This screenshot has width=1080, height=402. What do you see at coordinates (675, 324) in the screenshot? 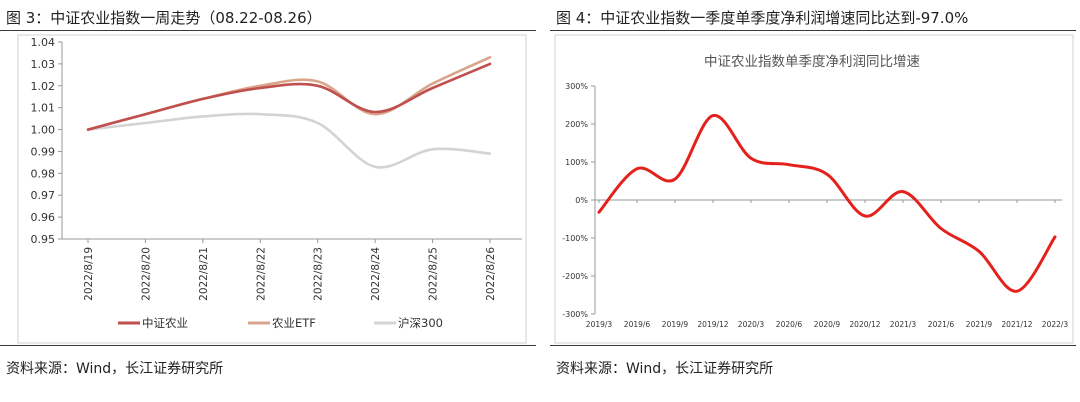
I see `x-tick-label: 2019/9` at bounding box center [675, 324].